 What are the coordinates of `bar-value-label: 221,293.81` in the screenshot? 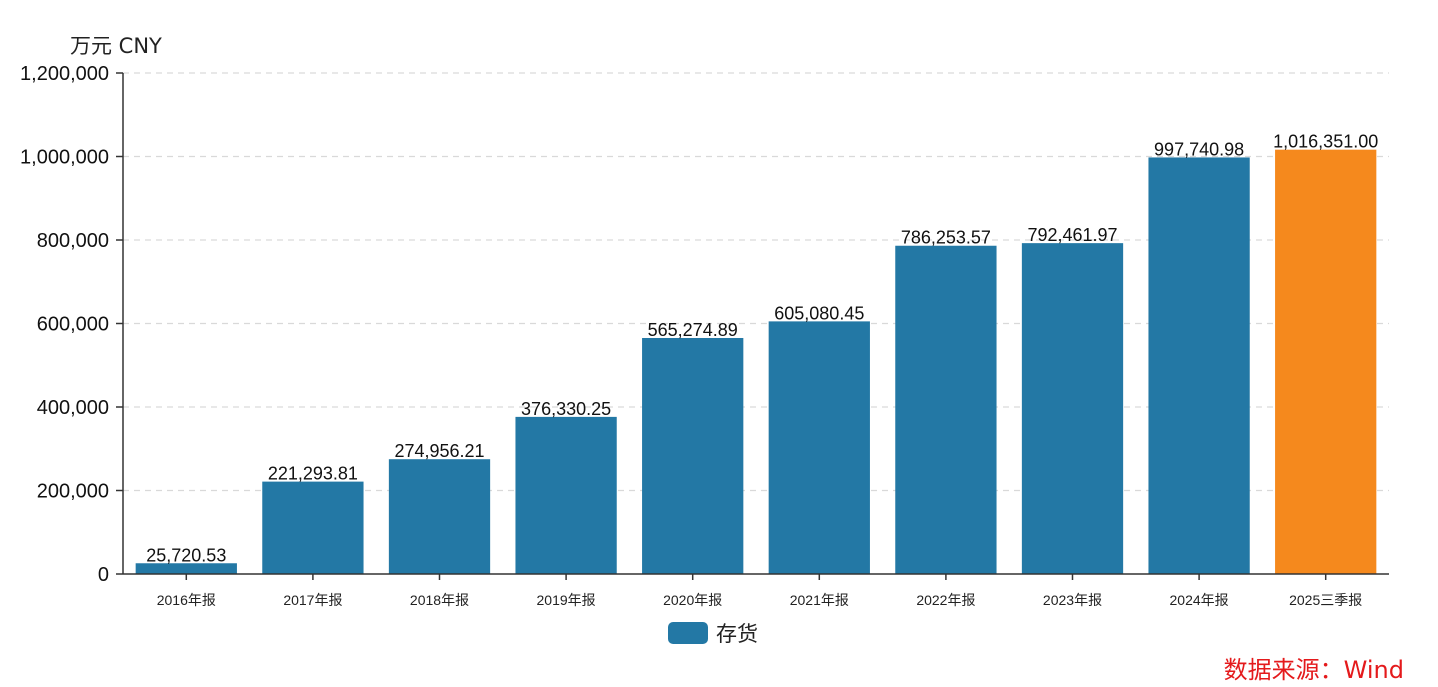 It's located at (313, 474).